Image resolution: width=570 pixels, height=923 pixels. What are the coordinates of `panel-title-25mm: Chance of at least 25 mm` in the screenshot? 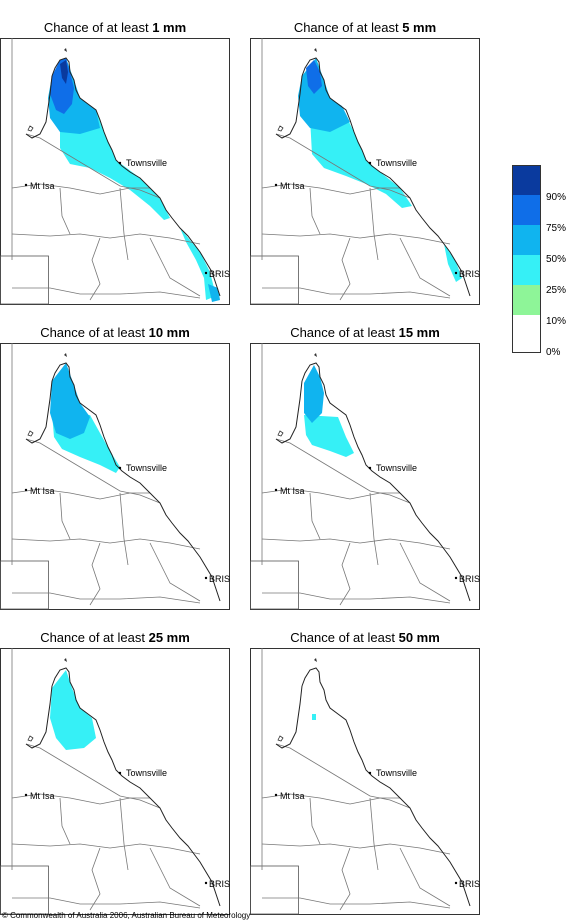 It's located at (115, 637).